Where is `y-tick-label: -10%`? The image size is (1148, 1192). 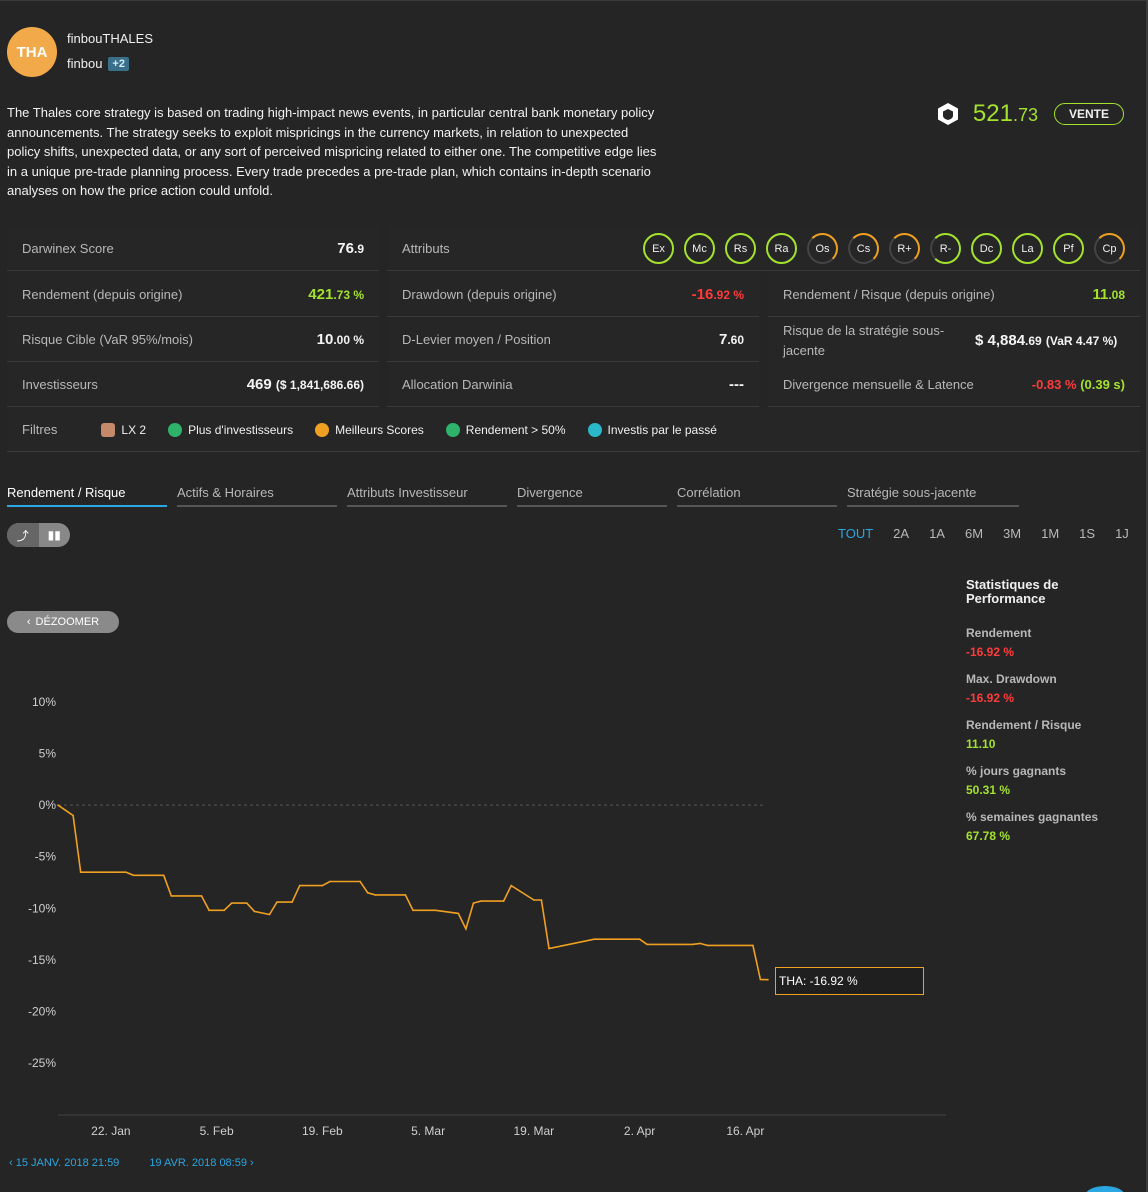 y-tick-label: -10% is located at coordinates (42, 908).